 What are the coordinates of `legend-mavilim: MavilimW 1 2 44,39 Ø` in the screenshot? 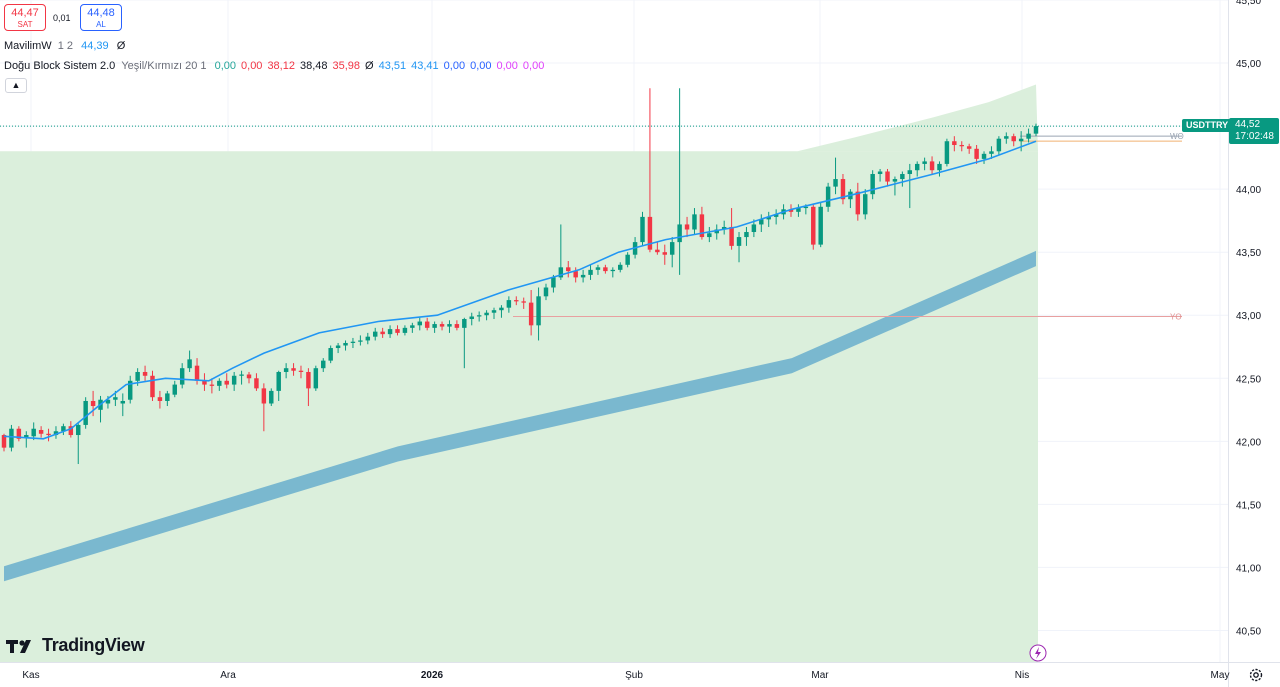 It's located at (64, 46).